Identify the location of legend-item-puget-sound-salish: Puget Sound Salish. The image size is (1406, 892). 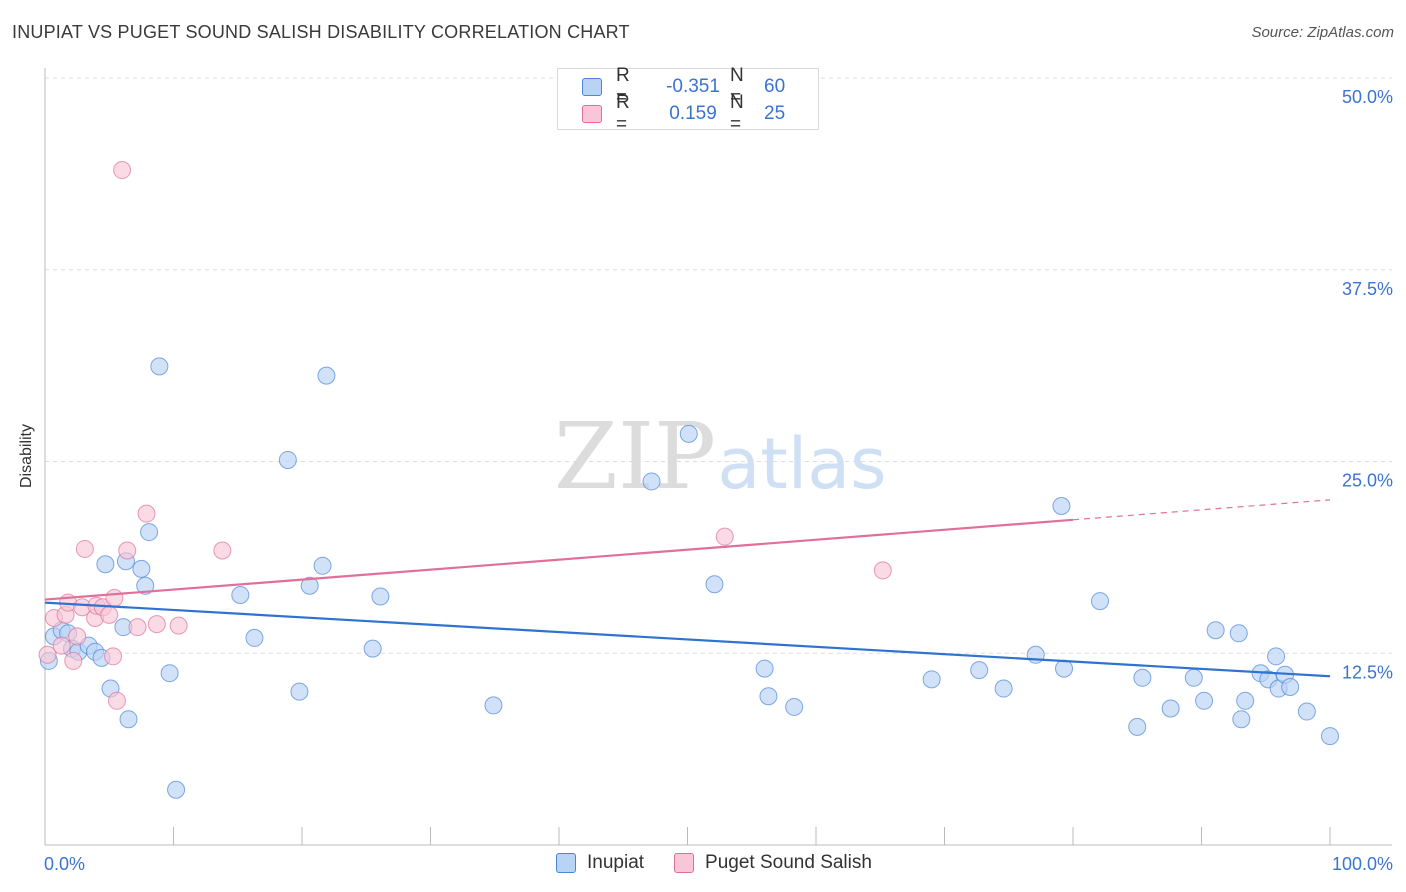
(773, 863).